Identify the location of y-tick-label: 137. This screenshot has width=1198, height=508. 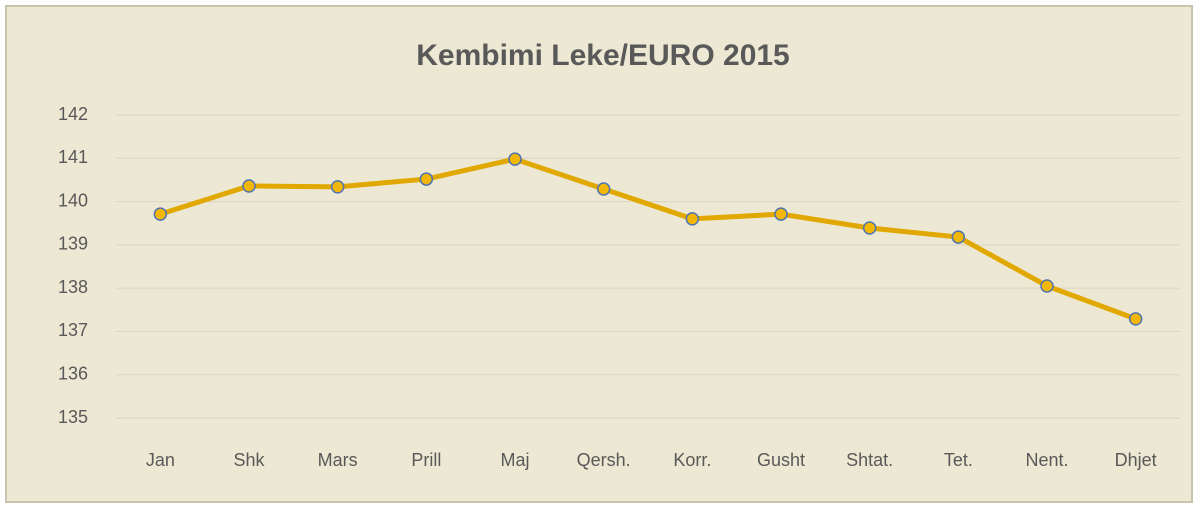
(73, 330).